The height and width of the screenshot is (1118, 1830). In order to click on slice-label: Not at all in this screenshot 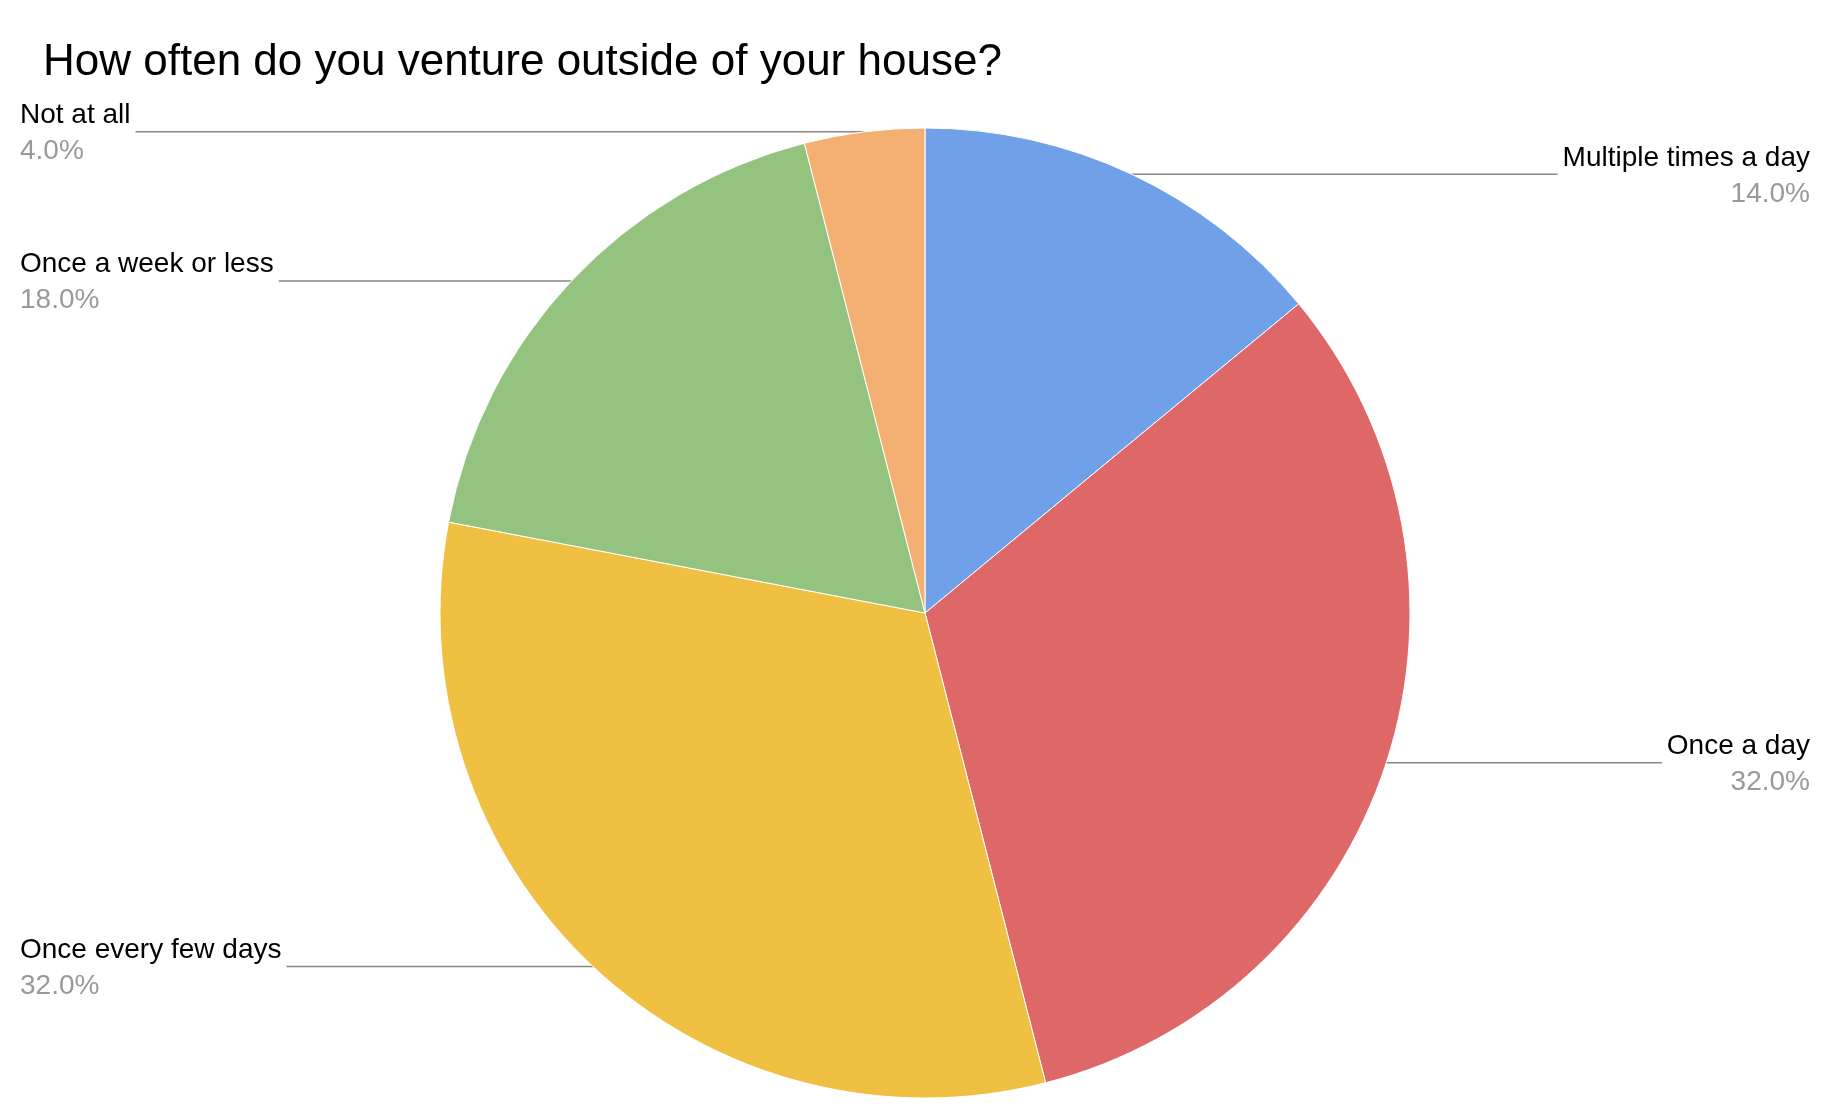, I will do `click(75, 114)`.